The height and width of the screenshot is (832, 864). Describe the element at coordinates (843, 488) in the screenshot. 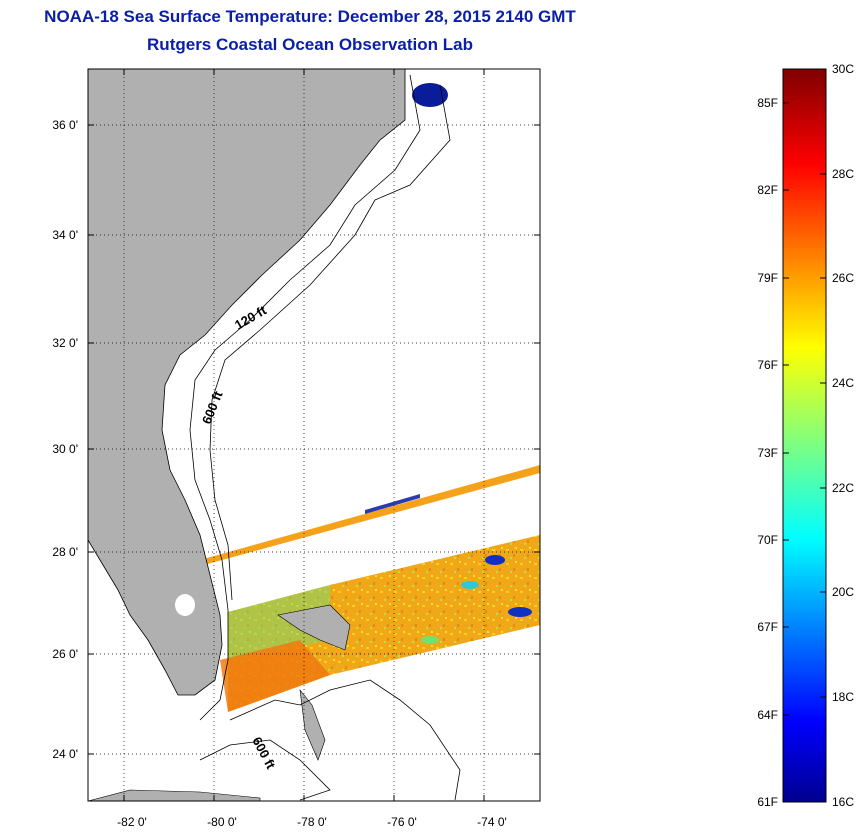

I see `colorbar-celsius-label: 22C` at that location.